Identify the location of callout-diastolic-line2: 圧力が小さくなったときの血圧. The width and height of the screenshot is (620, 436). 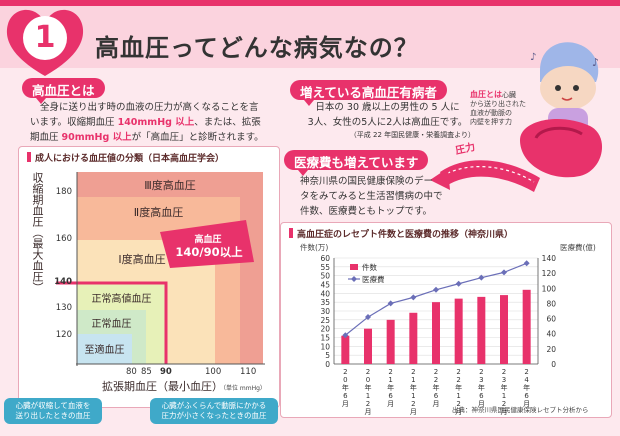
(214, 415).